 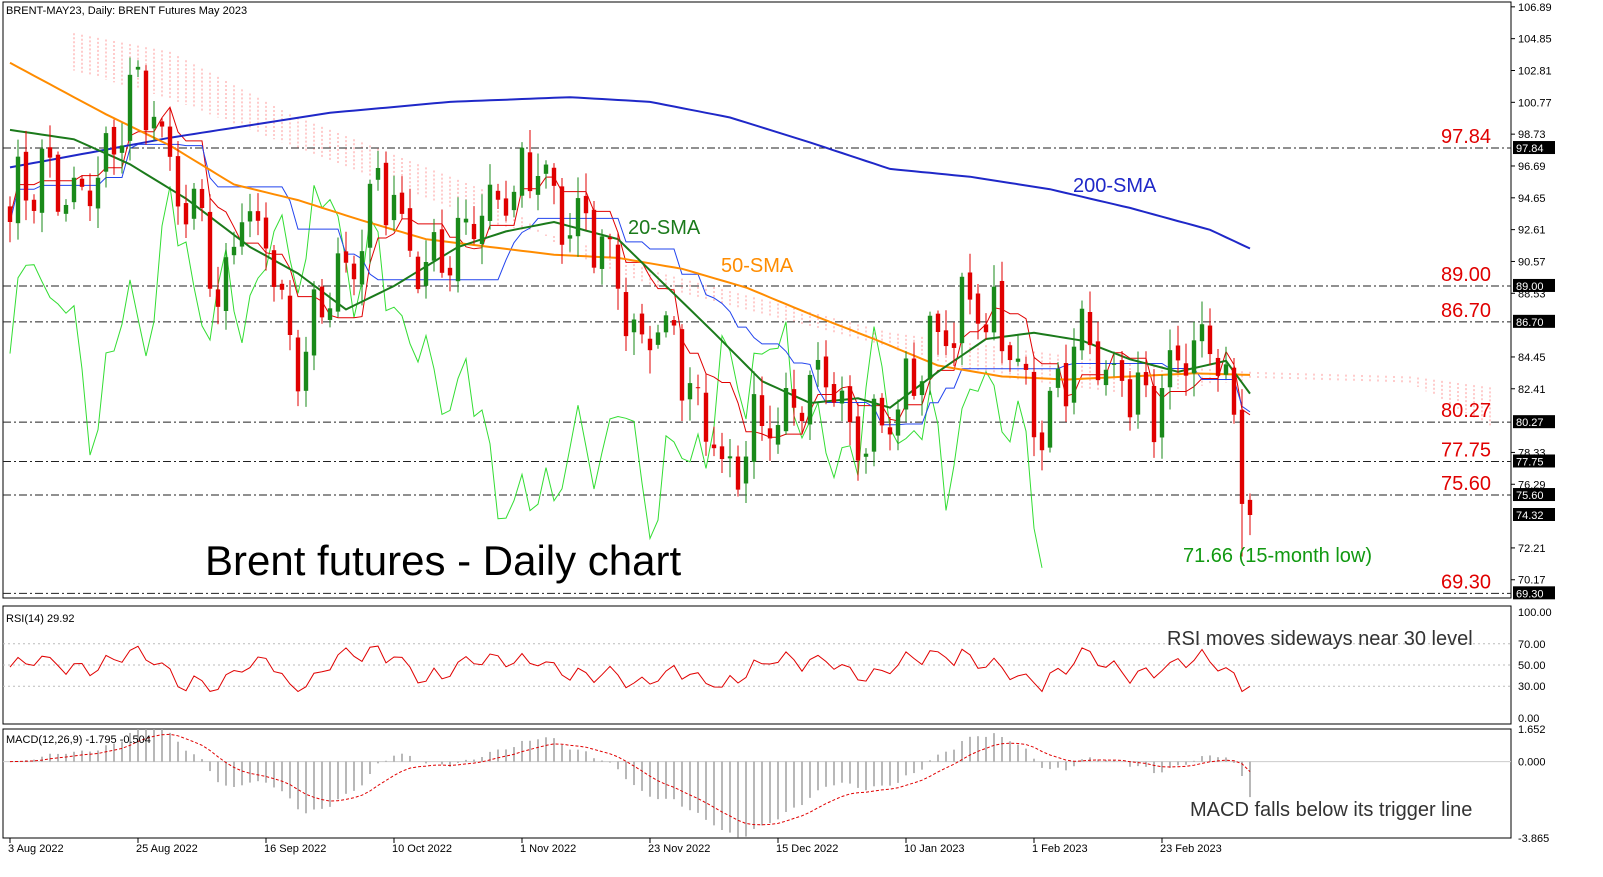 I want to click on level-label: 77.75, so click(x=1466, y=450).